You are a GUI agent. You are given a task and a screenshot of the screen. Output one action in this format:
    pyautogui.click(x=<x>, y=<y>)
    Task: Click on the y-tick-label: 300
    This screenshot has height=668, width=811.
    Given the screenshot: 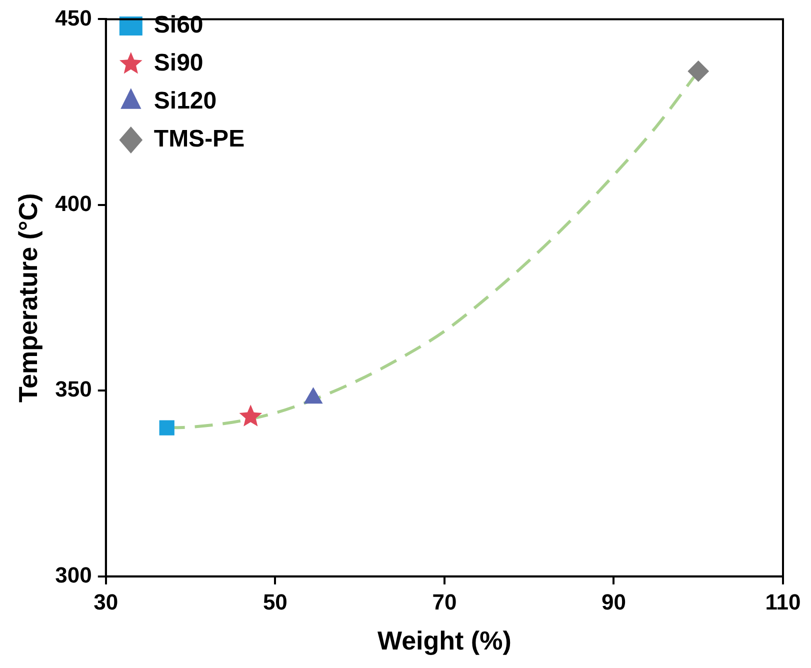 What is the action you would take?
    pyautogui.click(x=73, y=575)
    